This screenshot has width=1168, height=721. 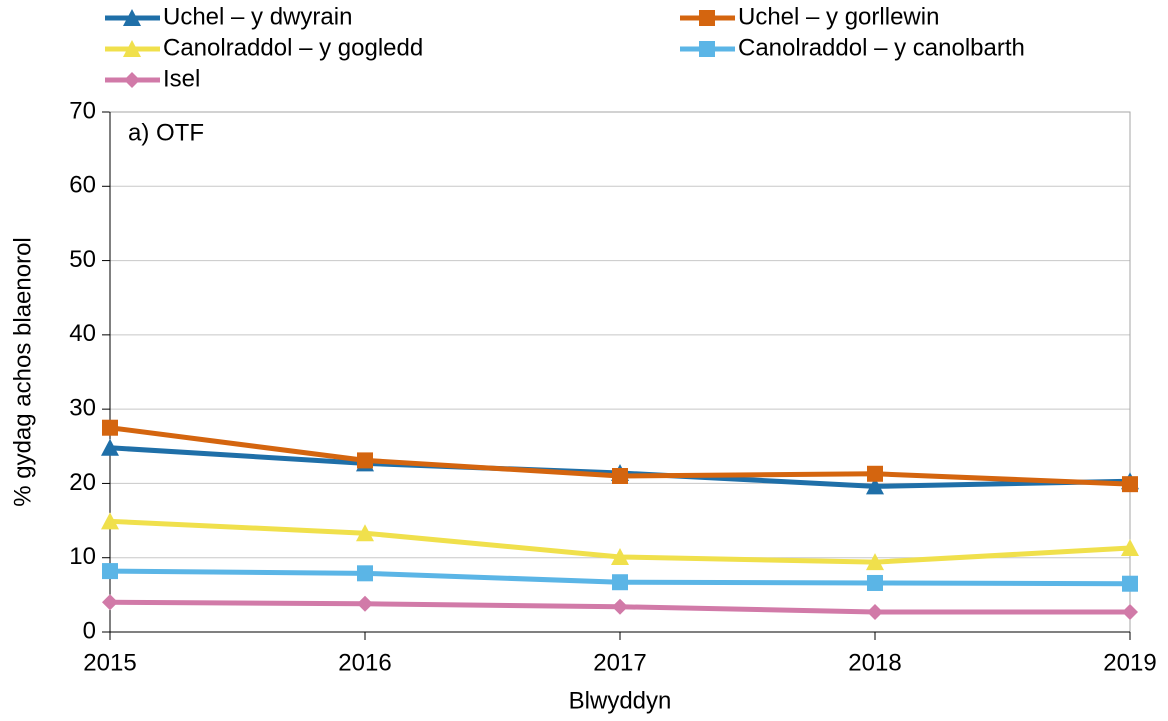 I want to click on y-tick-label: 10, so click(x=82, y=556).